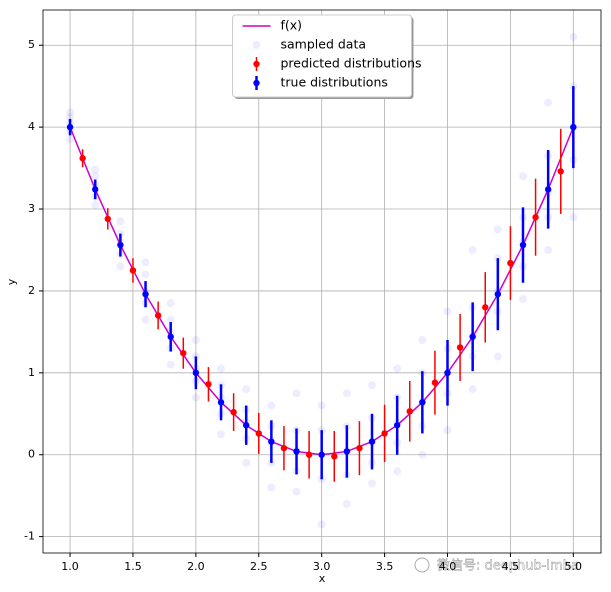  What do you see at coordinates (70, 566) in the screenshot?
I see `x-tick-label: 1.0` at bounding box center [70, 566].